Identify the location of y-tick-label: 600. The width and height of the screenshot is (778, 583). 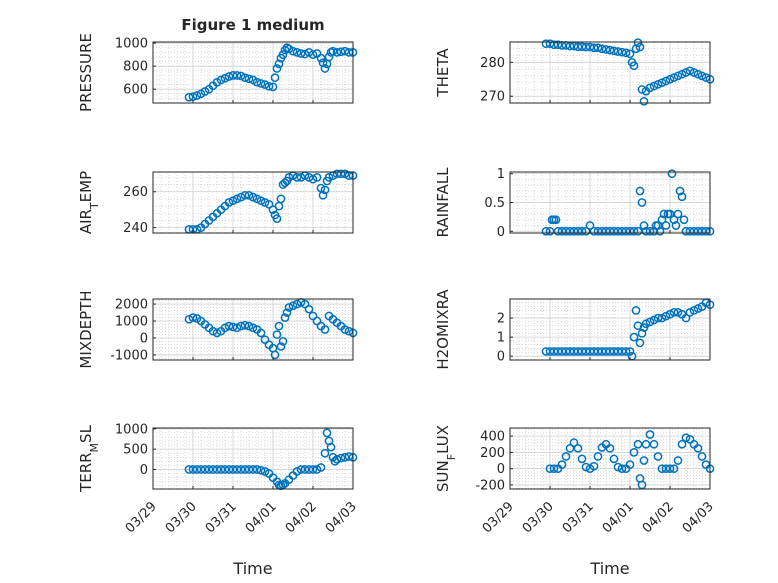
(135, 90).